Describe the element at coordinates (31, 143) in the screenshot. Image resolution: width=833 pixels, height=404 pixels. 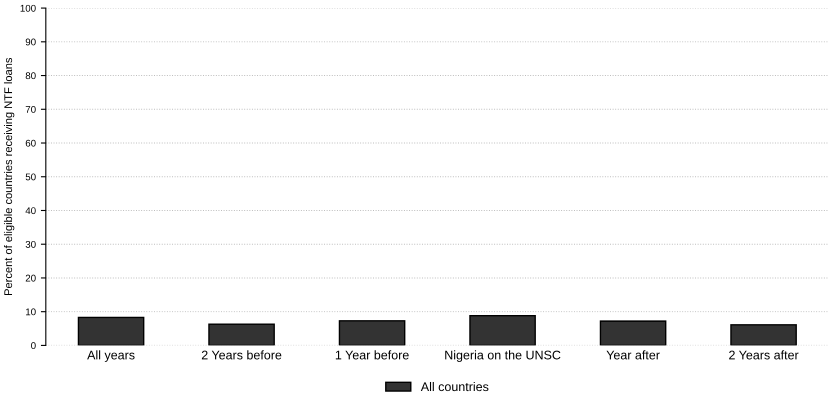
I see `y-tick-label: 60` at that location.